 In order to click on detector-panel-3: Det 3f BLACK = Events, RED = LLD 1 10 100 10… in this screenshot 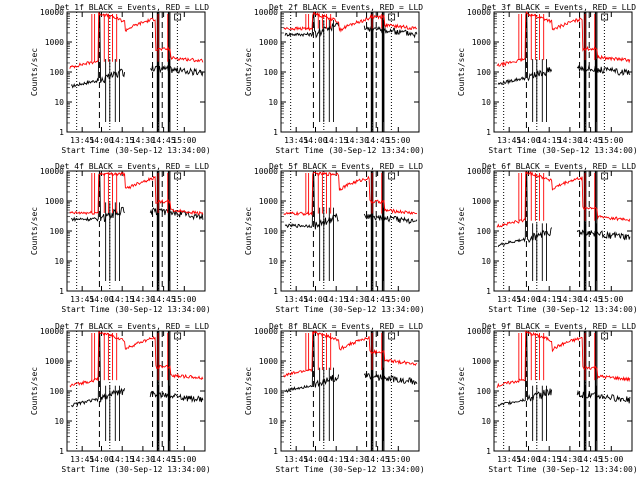, I will do `click(547, 79)`.